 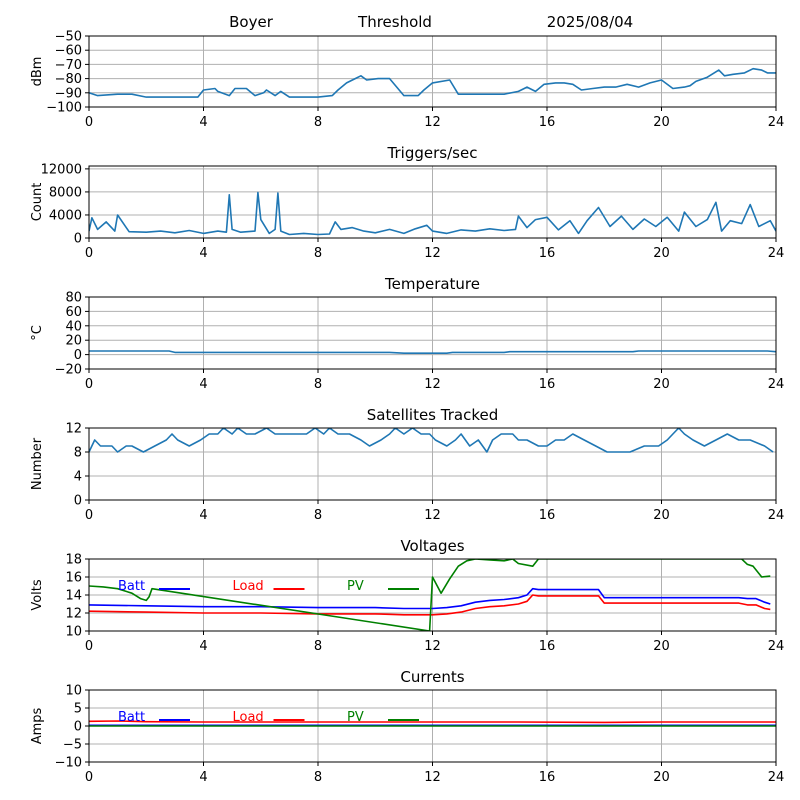 I want to click on header-station: Boyer, so click(x=251, y=22).